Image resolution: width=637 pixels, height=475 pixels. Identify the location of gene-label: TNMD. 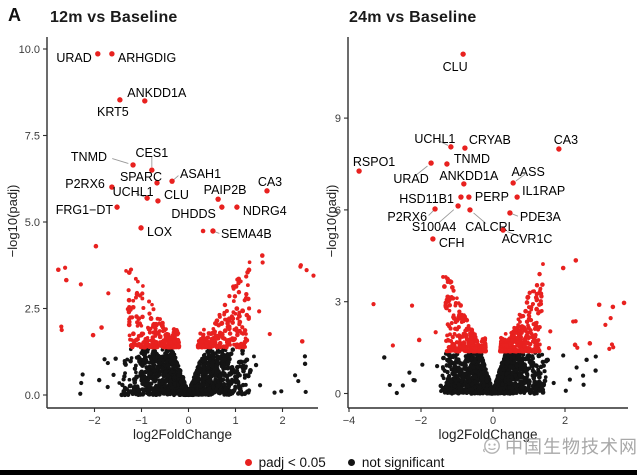
(89, 157).